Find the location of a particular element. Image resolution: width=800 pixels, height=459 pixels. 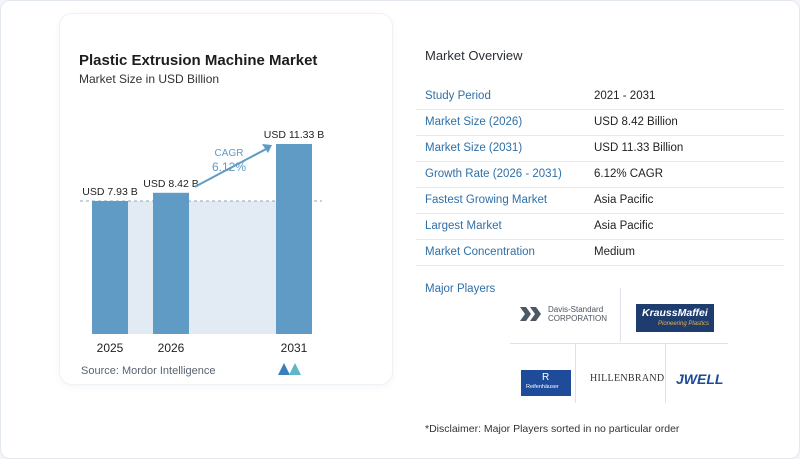

hillenbrand-logo: HILLENBRAND is located at coordinates (627, 378).